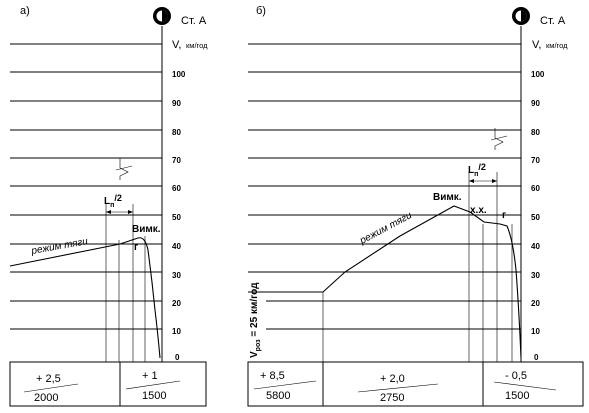  What do you see at coordinates (535, 275) in the screenshot?
I see `panel-b-tick-30: 30` at bounding box center [535, 275].